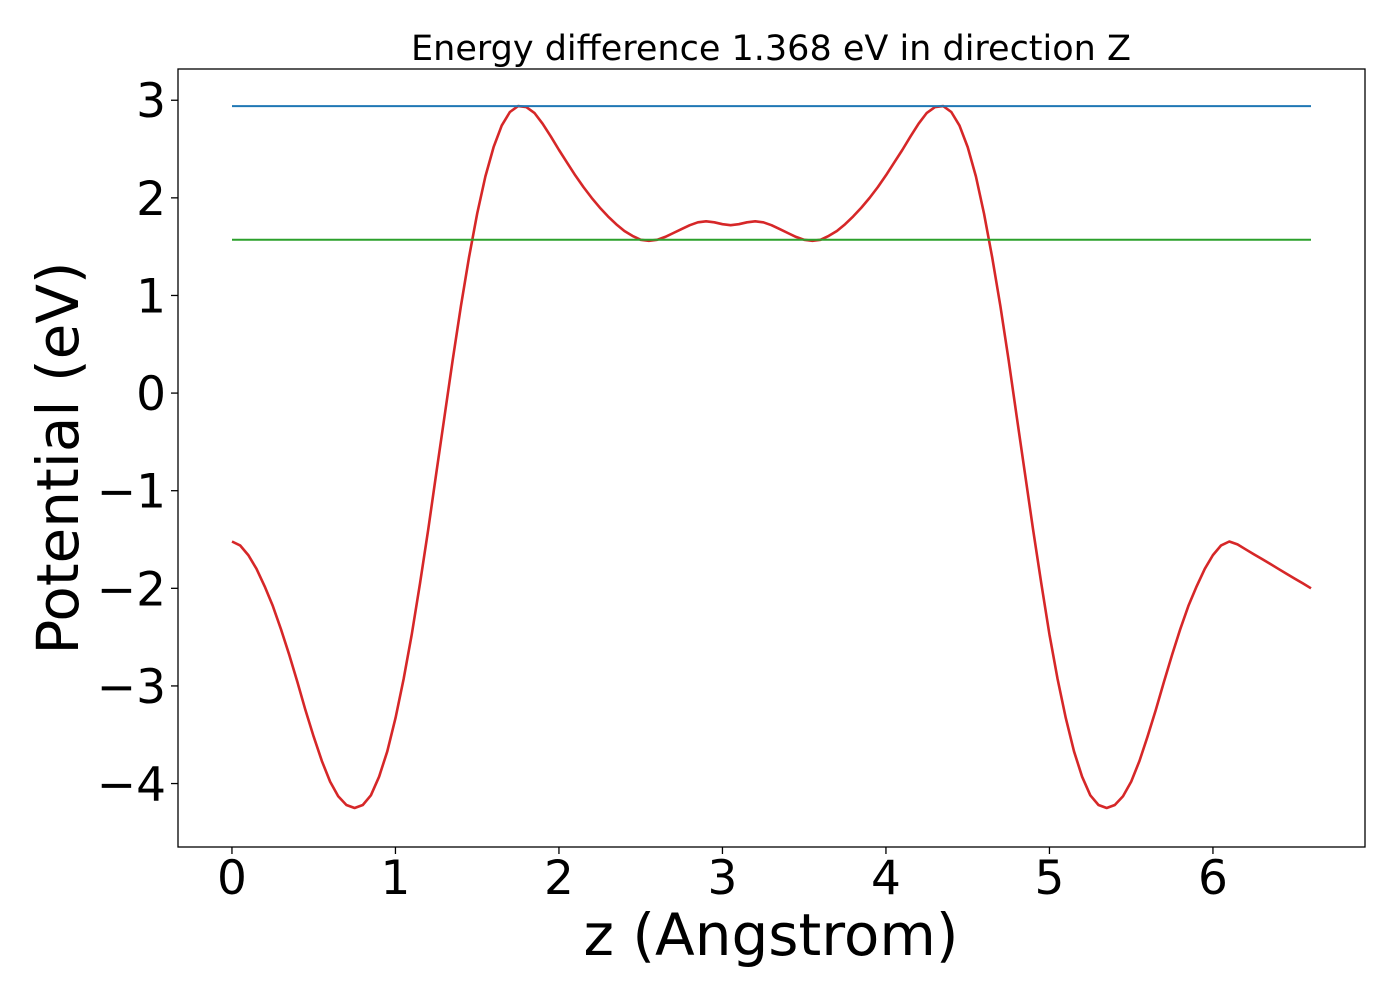 This screenshot has width=1400, height=1000. Describe the element at coordinates (151, 199) in the screenshot. I see `y-tick-label: 2` at that location.